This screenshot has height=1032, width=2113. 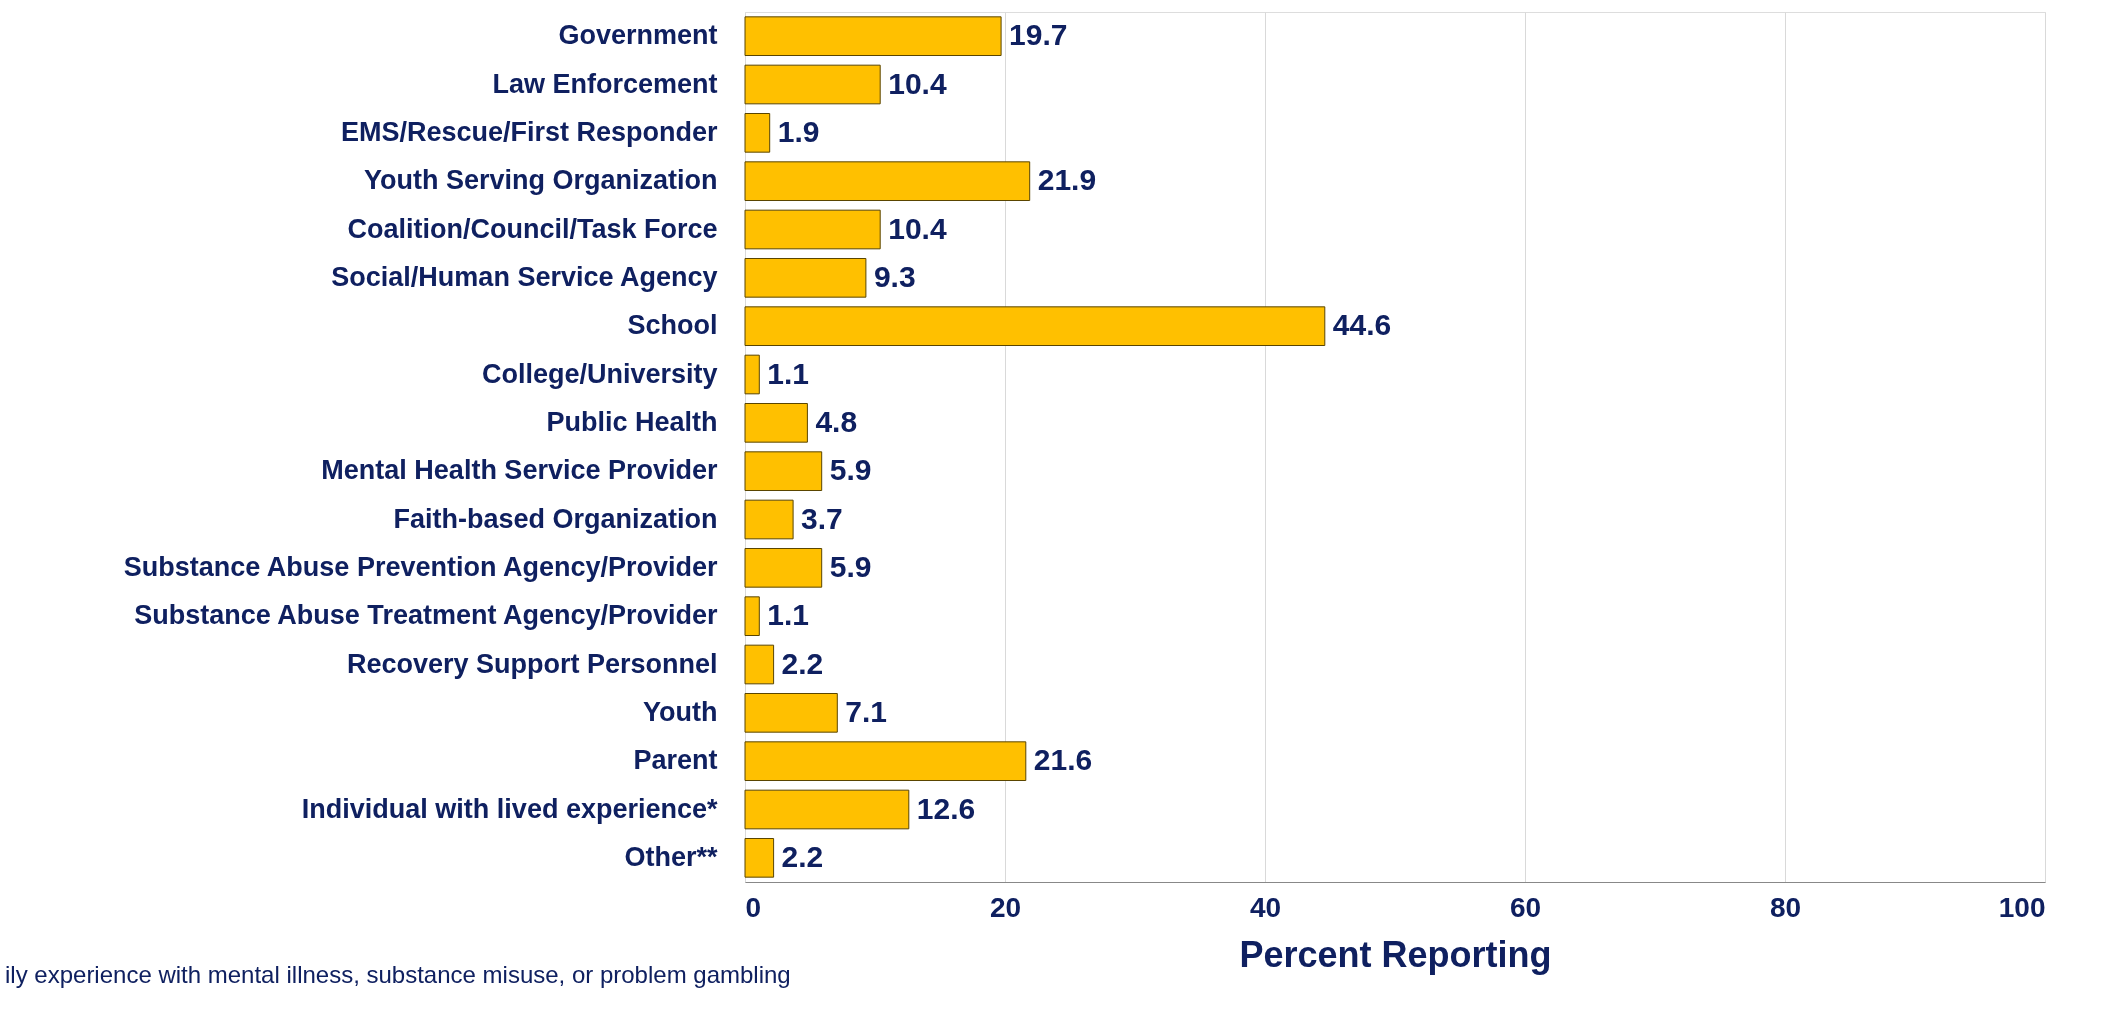 I want to click on data-label: 4.8, so click(x=836, y=421).